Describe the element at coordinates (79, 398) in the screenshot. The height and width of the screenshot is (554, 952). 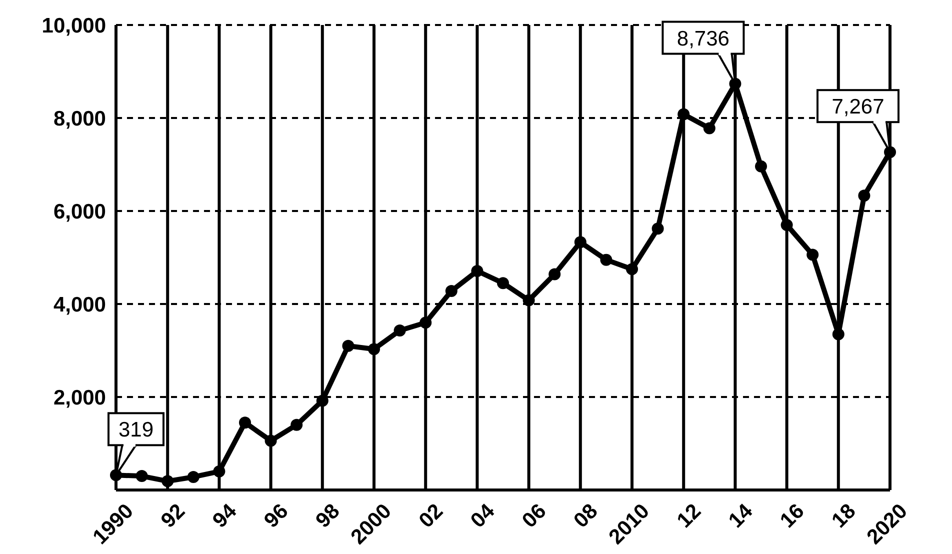
I see `y-tick-label: 2,000` at that location.